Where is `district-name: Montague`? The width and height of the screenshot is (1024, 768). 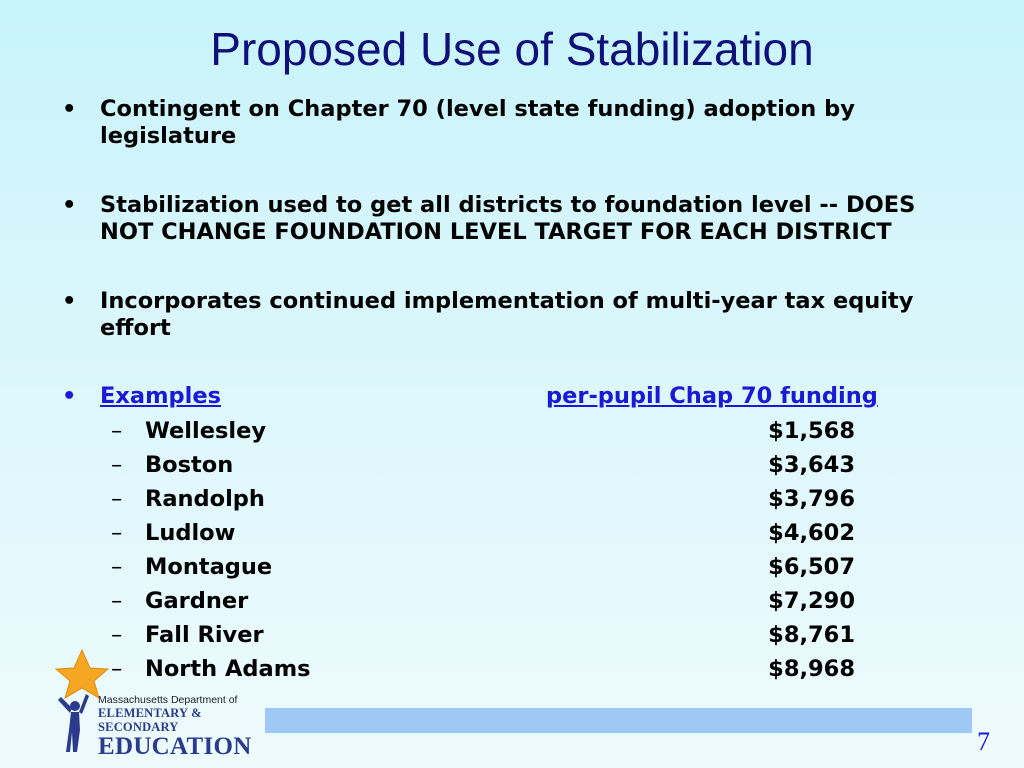 district-name: Montague is located at coordinates (209, 567).